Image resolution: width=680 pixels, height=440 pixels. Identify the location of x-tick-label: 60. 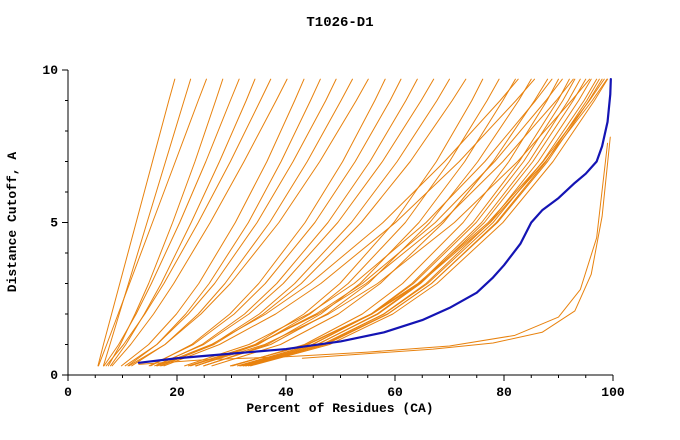
(395, 392).